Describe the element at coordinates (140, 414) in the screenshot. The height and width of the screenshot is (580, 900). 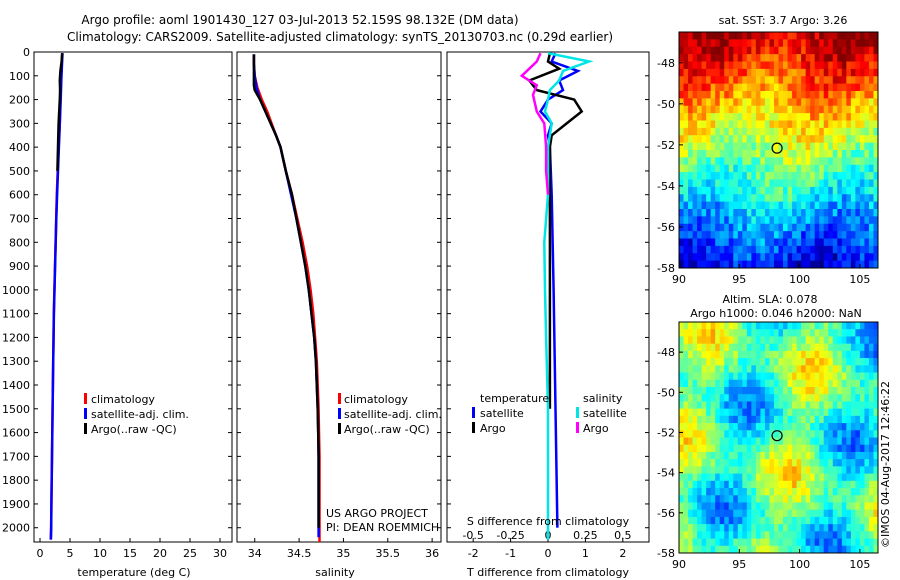
I see `legend-label-satellite-adj: satellite-adj. clim.` at that location.